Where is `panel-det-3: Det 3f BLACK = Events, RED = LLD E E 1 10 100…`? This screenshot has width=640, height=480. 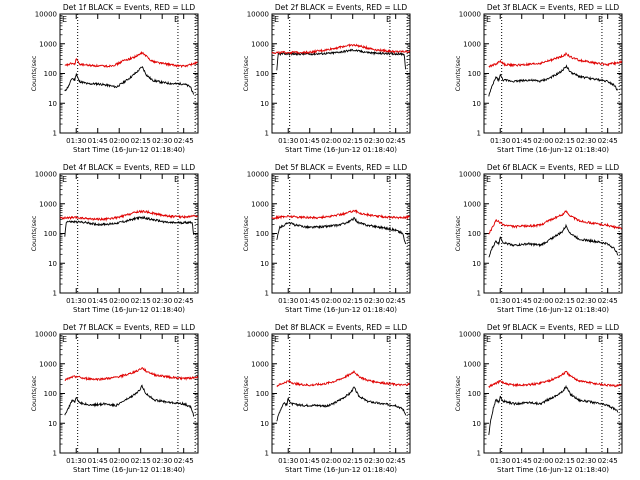 panel-det-3: Det 3f BLACK = Events, RED = LLD E E 1 10 100… is located at coordinates (538, 78).